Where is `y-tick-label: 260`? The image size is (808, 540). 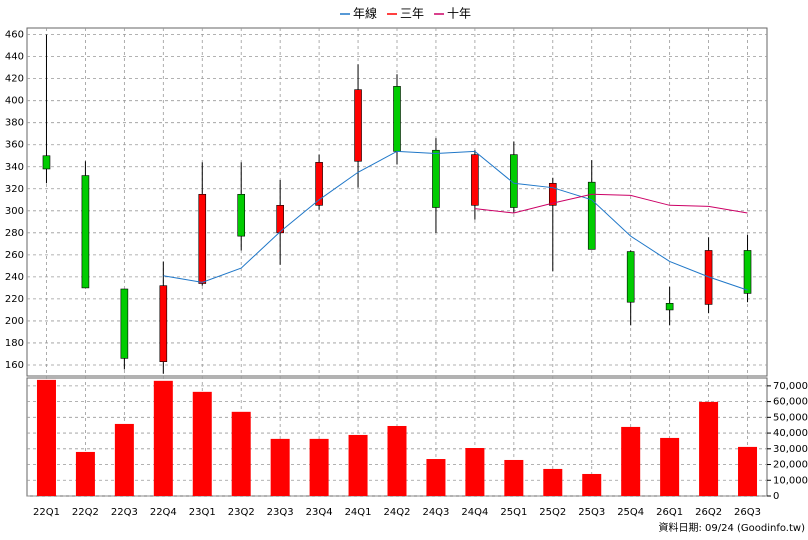
y-tick-label: 260 is located at coordinates (14, 255).